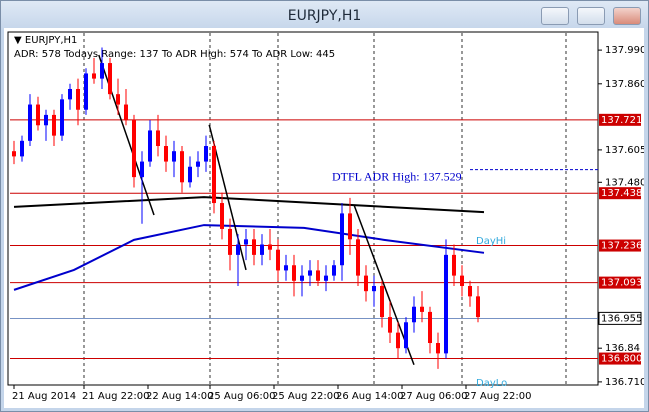 This screenshot has height=412, width=649. Describe the element at coordinates (491, 241) in the screenshot. I see `day-hi-label: DayHi` at that location.